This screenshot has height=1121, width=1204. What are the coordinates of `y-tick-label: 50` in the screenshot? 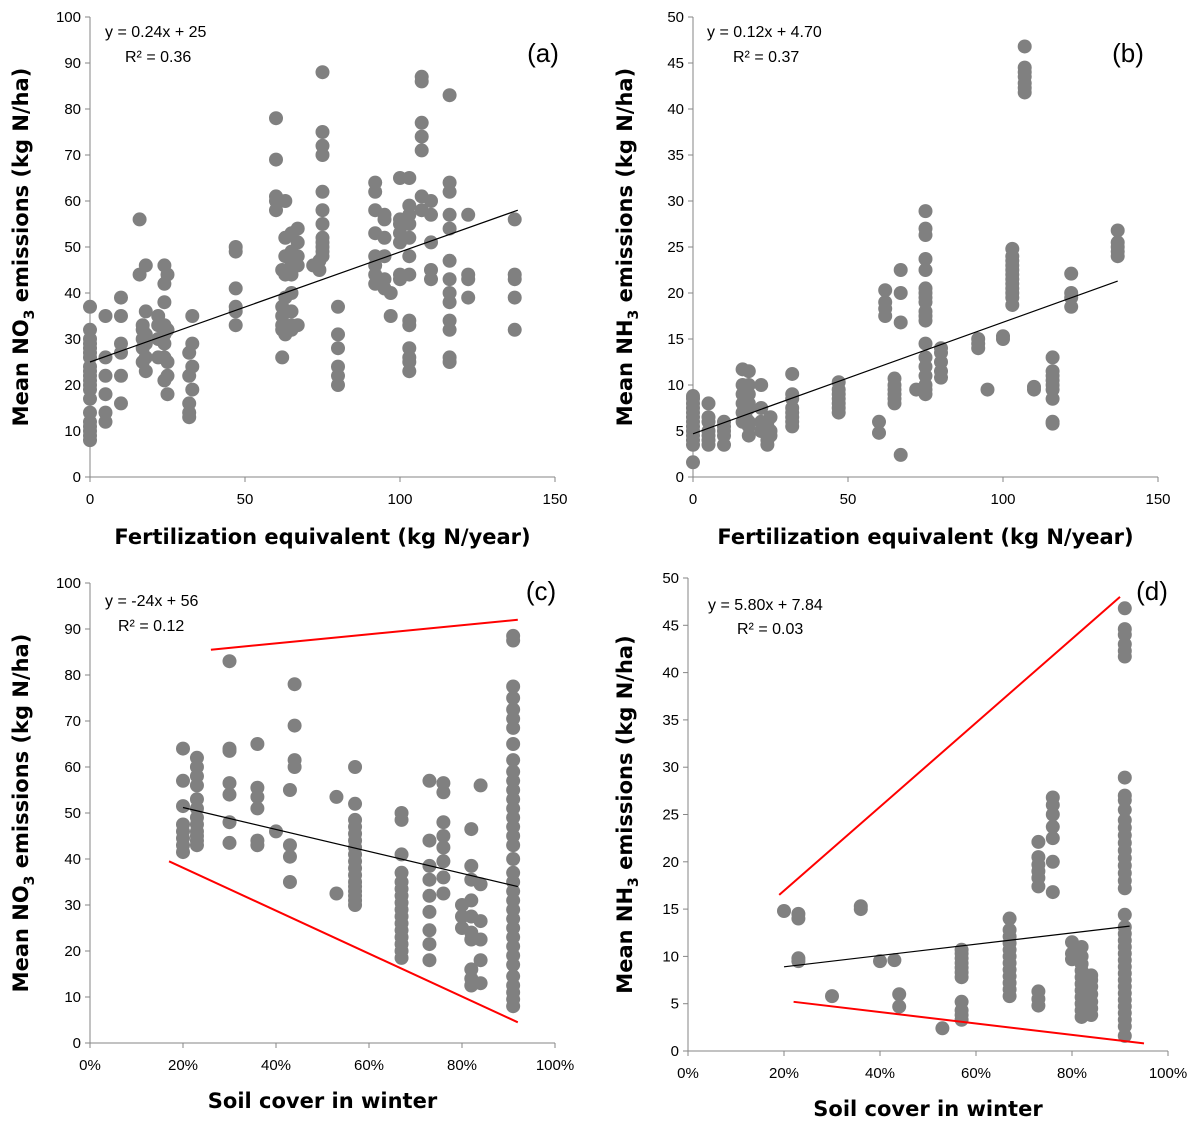 It's located at (675, 17).